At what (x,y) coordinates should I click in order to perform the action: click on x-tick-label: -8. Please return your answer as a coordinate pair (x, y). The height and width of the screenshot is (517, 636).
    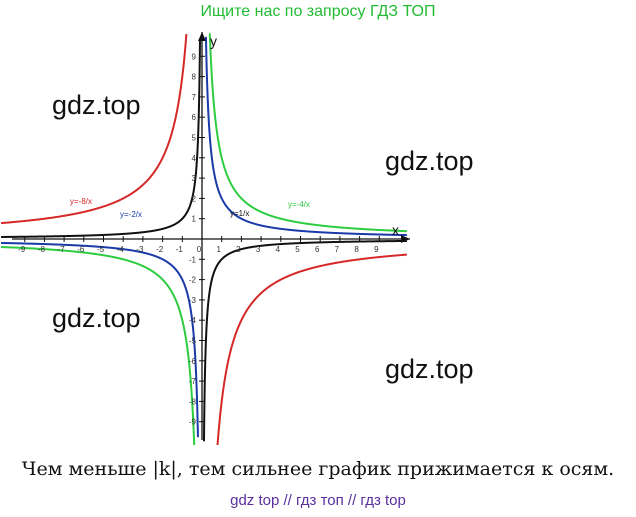
    Looking at the image, I should click on (42, 249).